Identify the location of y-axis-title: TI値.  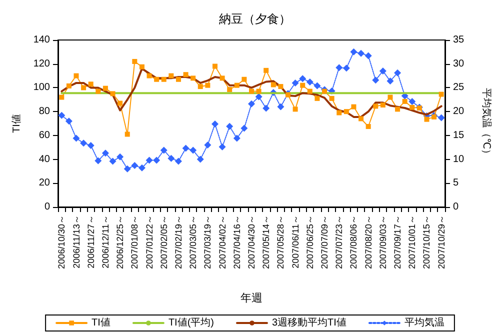
(16, 123).